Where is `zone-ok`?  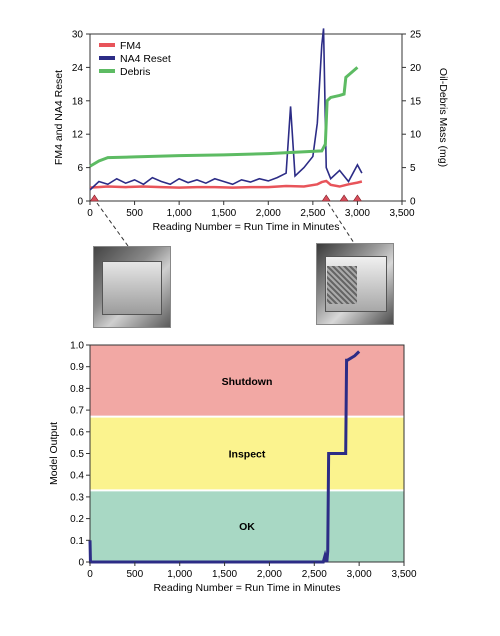
zone-ok is located at coordinates (247, 526).